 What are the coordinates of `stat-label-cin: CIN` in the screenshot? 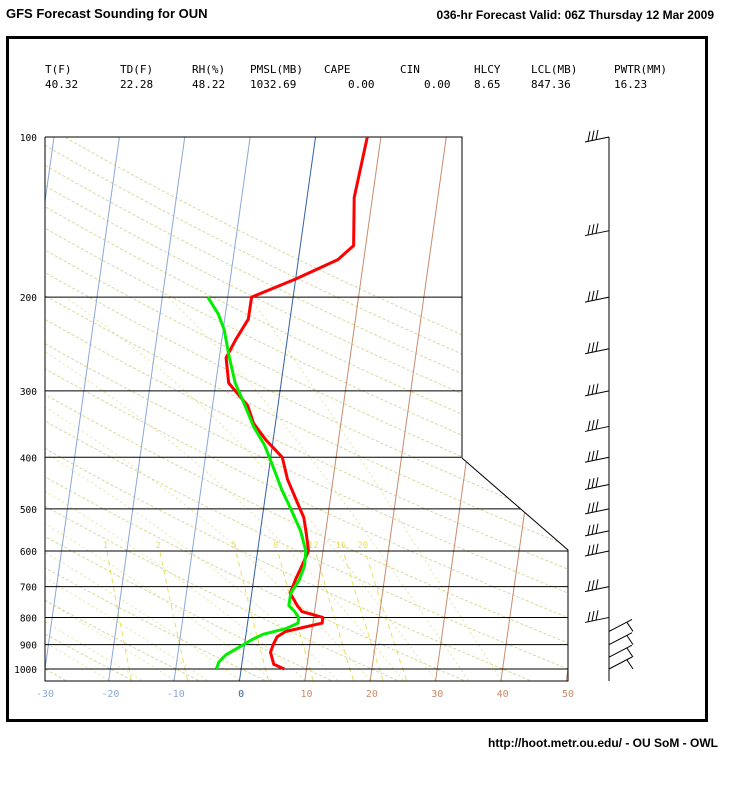 It's located at (410, 69).